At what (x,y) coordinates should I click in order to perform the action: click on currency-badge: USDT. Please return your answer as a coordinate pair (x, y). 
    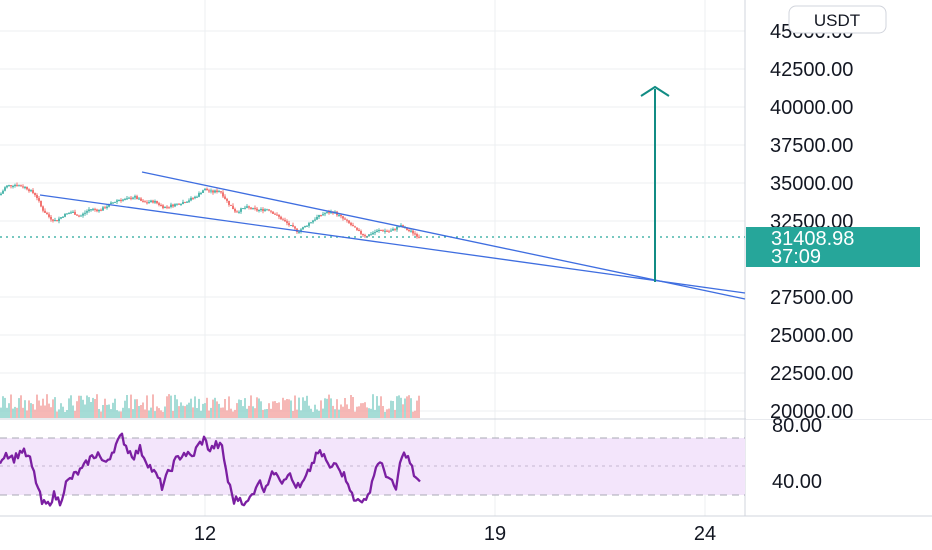
    Looking at the image, I should click on (837, 19).